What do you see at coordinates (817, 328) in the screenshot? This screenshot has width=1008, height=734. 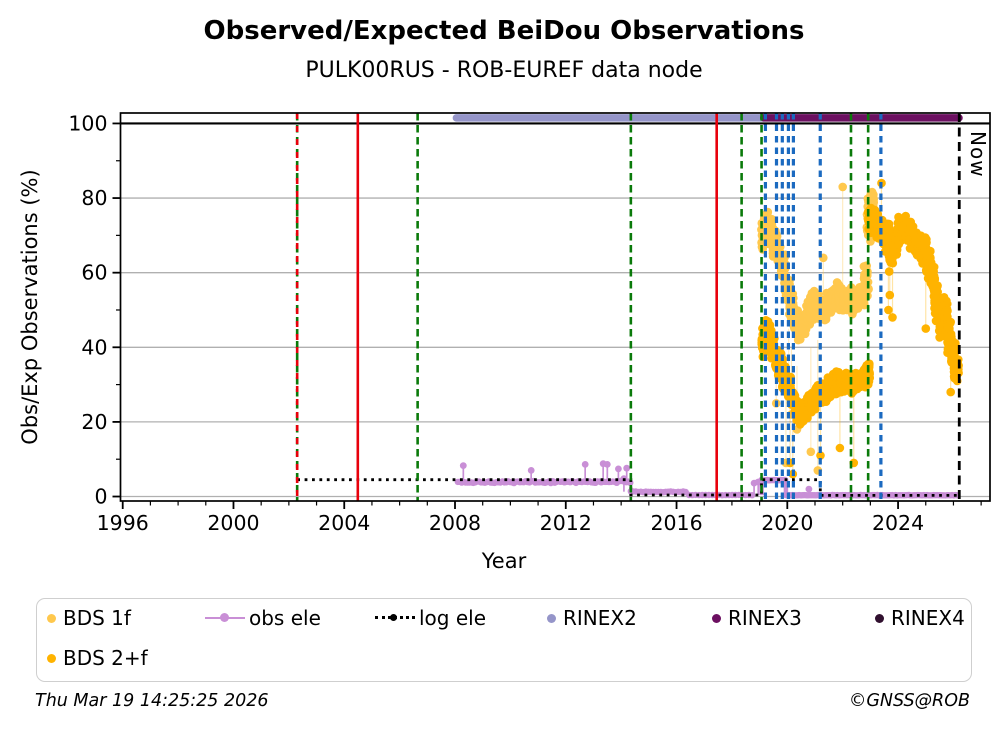 I see `series-bds-1f` at bounding box center [817, 328].